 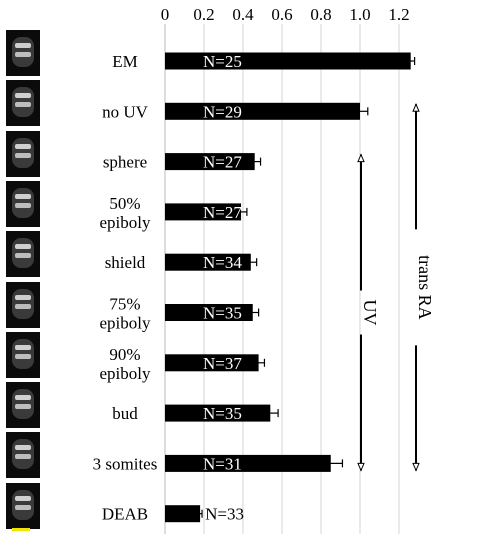 I want to click on n-label: N=29, so click(x=222, y=111).